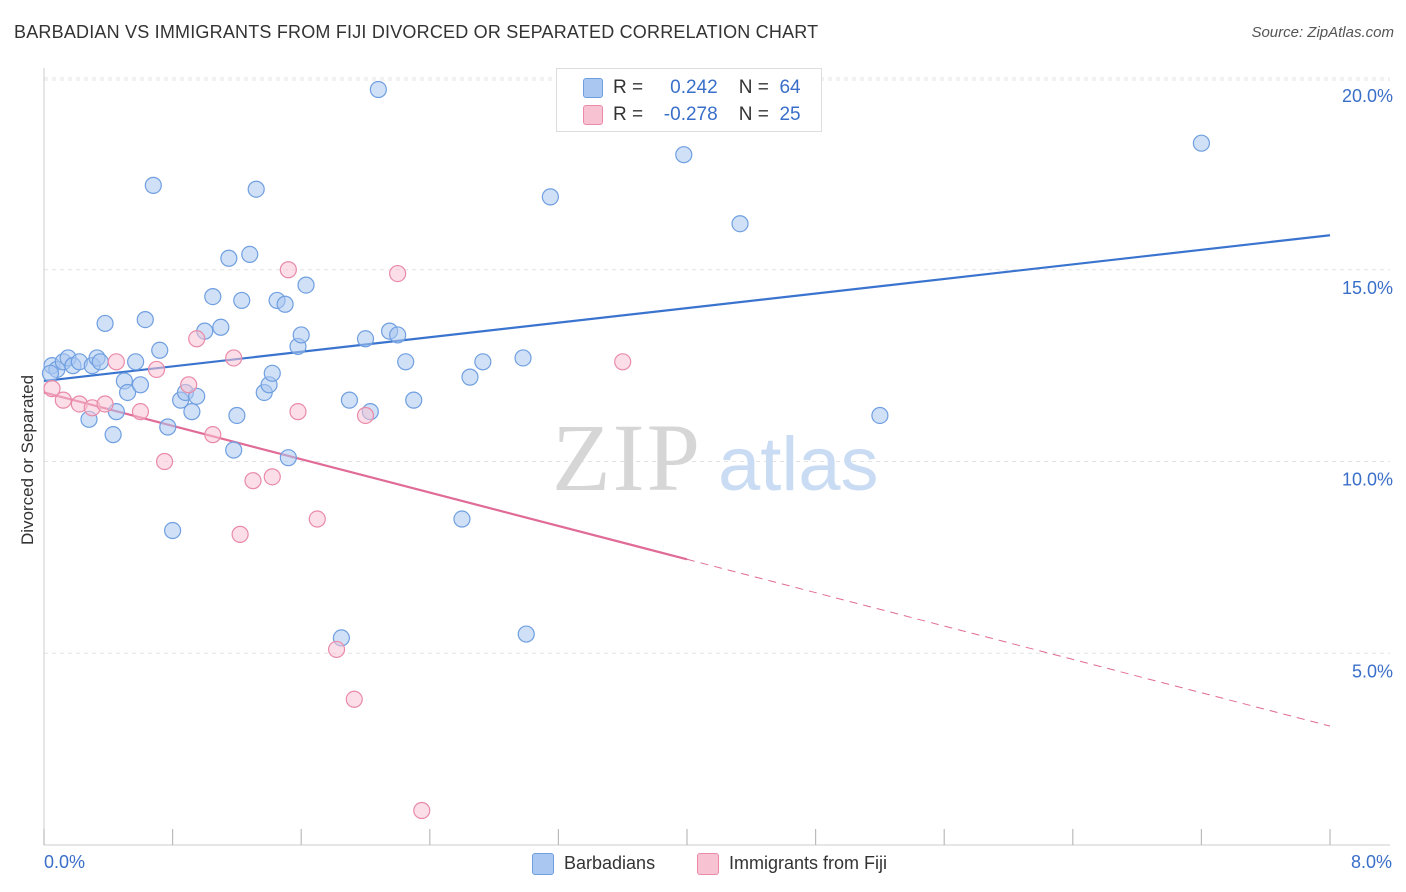 The image size is (1406, 892). I want to click on watermark-atlas: atlas, so click(798, 464).